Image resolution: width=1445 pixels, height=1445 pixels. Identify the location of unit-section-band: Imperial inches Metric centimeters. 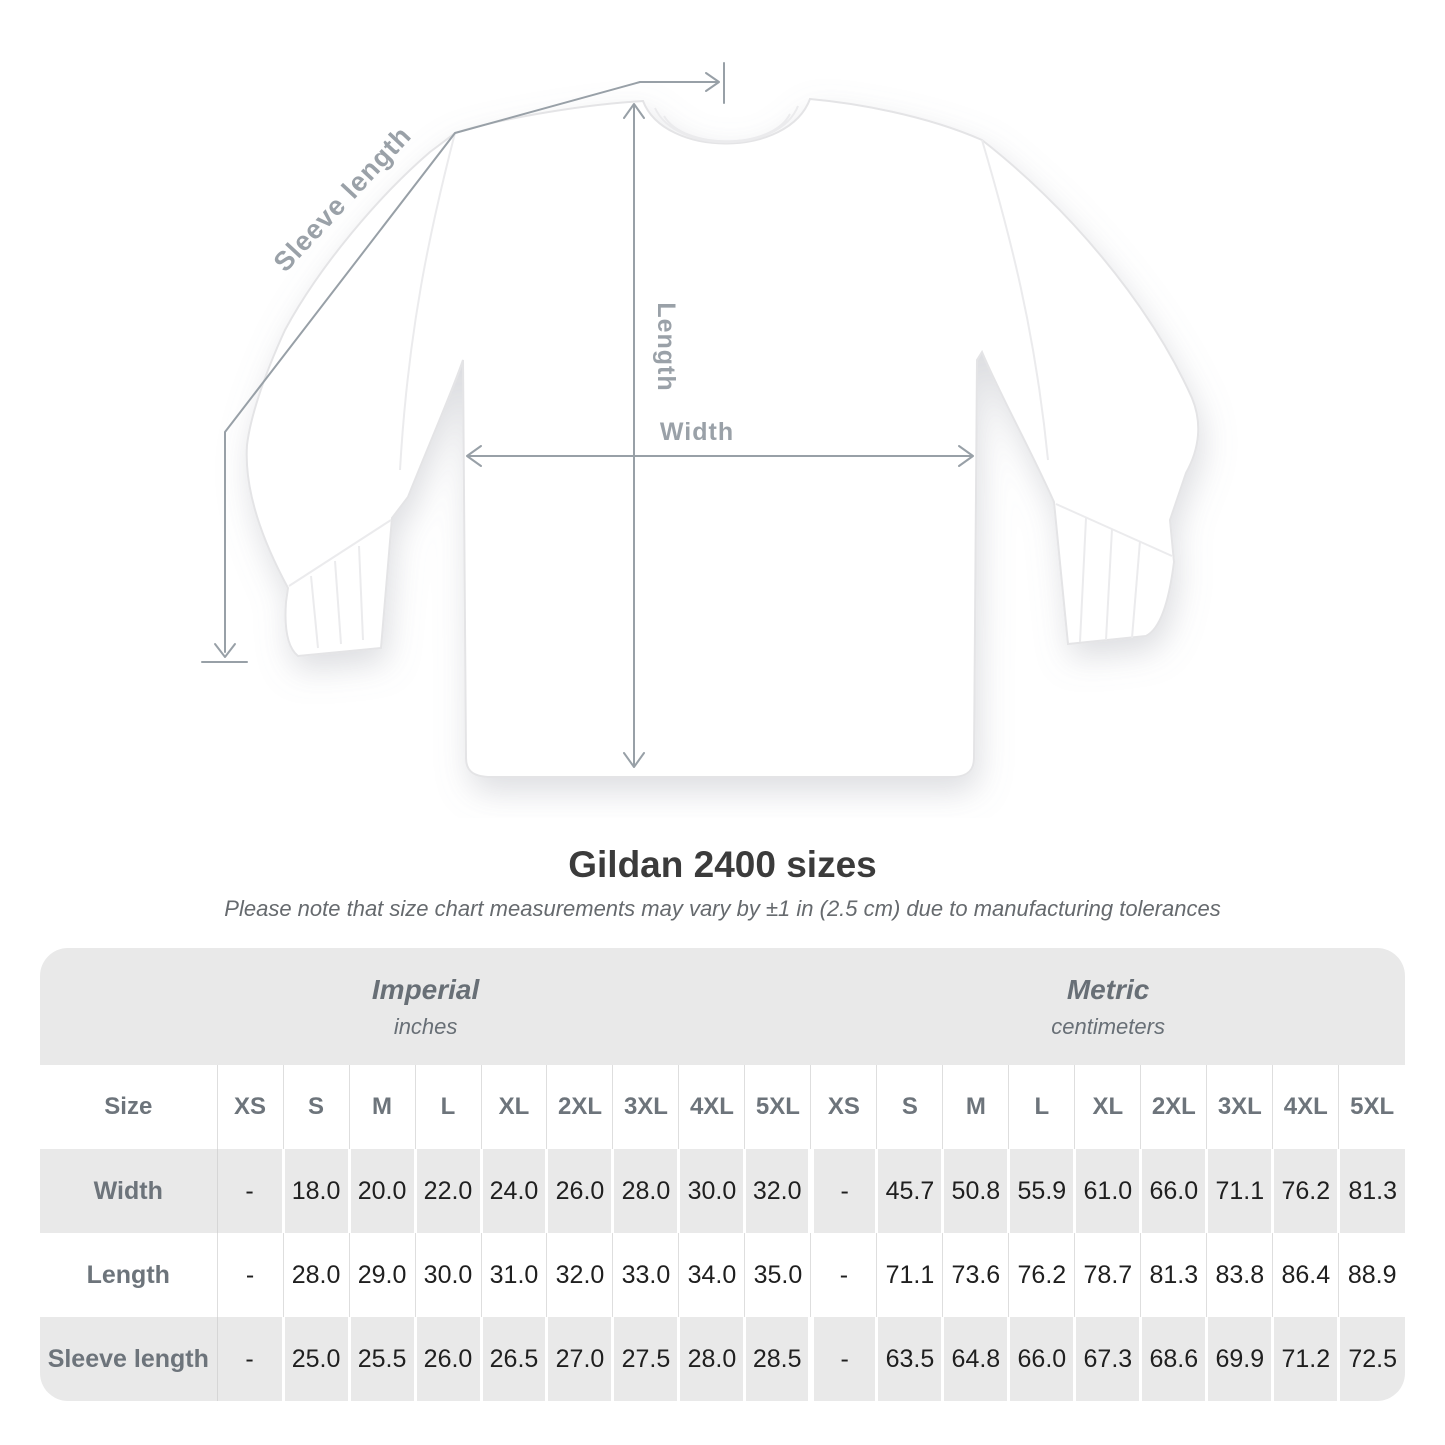
(722, 1006).